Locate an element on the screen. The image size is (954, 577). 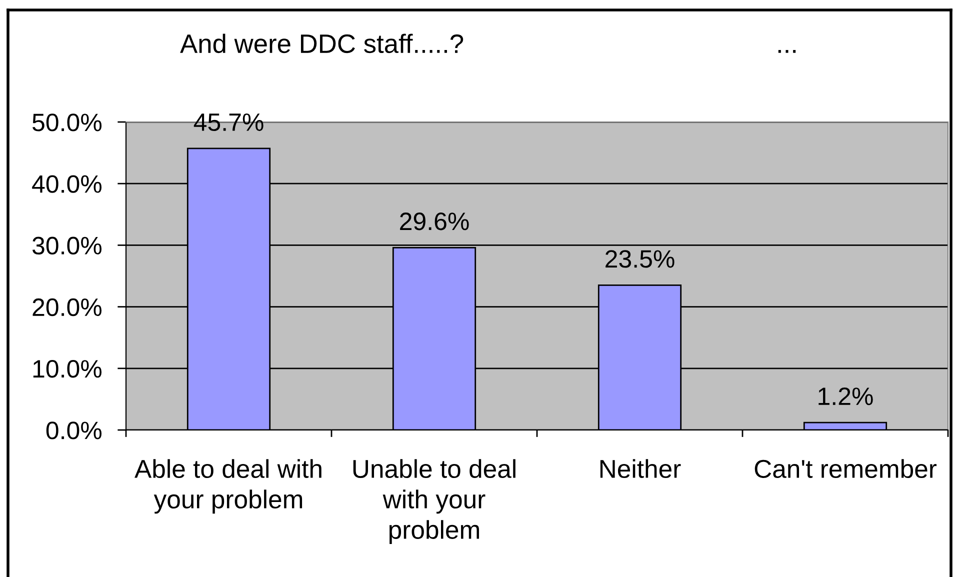
x-tick-label: Can't remember is located at coordinates (845, 468).